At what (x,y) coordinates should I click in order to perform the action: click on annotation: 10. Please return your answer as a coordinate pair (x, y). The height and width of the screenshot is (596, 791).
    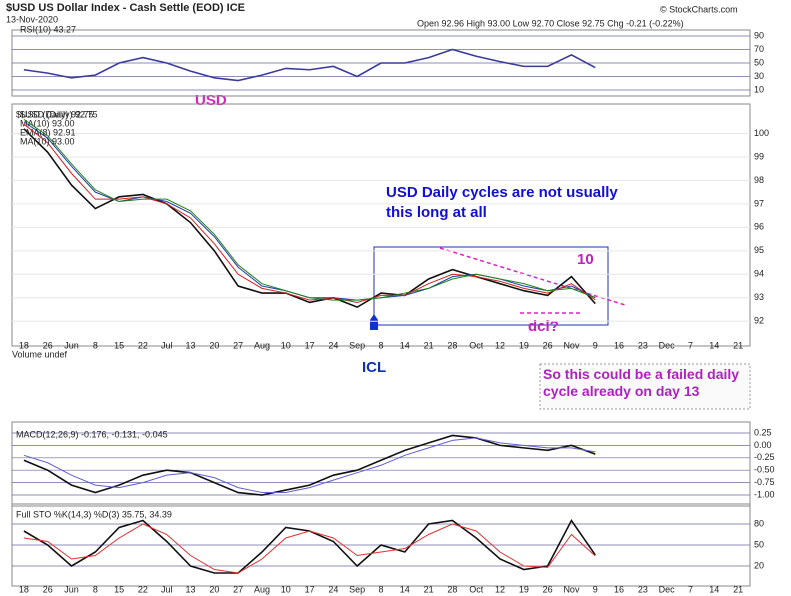
    Looking at the image, I should click on (585, 259).